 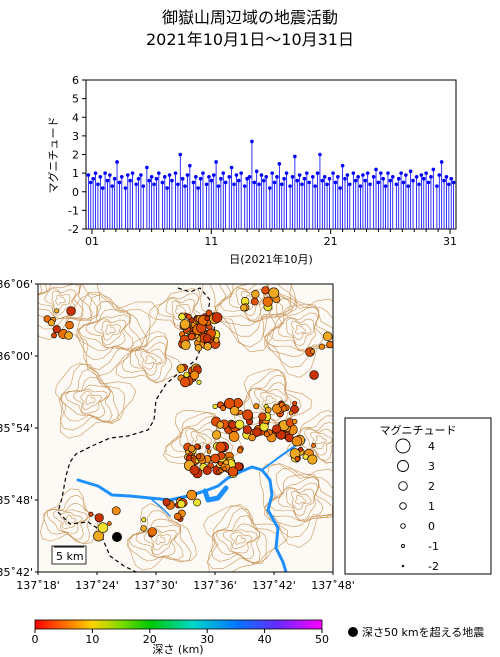 What do you see at coordinates (97, 585) in the screenshot?
I see `lon-label: 137˚24'` at bounding box center [97, 585].